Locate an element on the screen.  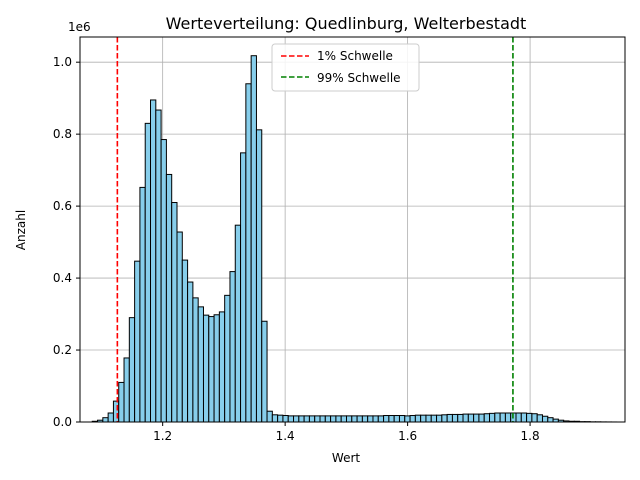
y-tick-label: 1.0 is located at coordinates (62, 62).